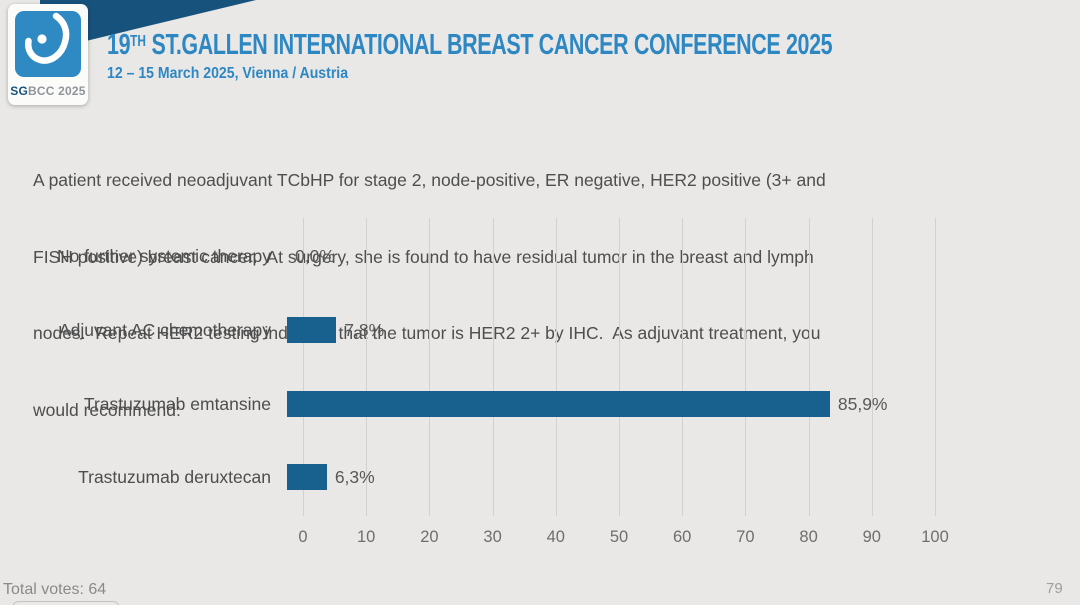 Image resolution: width=1080 pixels, height=605 pixels. What do you see at coordinates (66, 603) in the screenshot?
I see `clipped-pill-shape` at bounding box center [66, 603].